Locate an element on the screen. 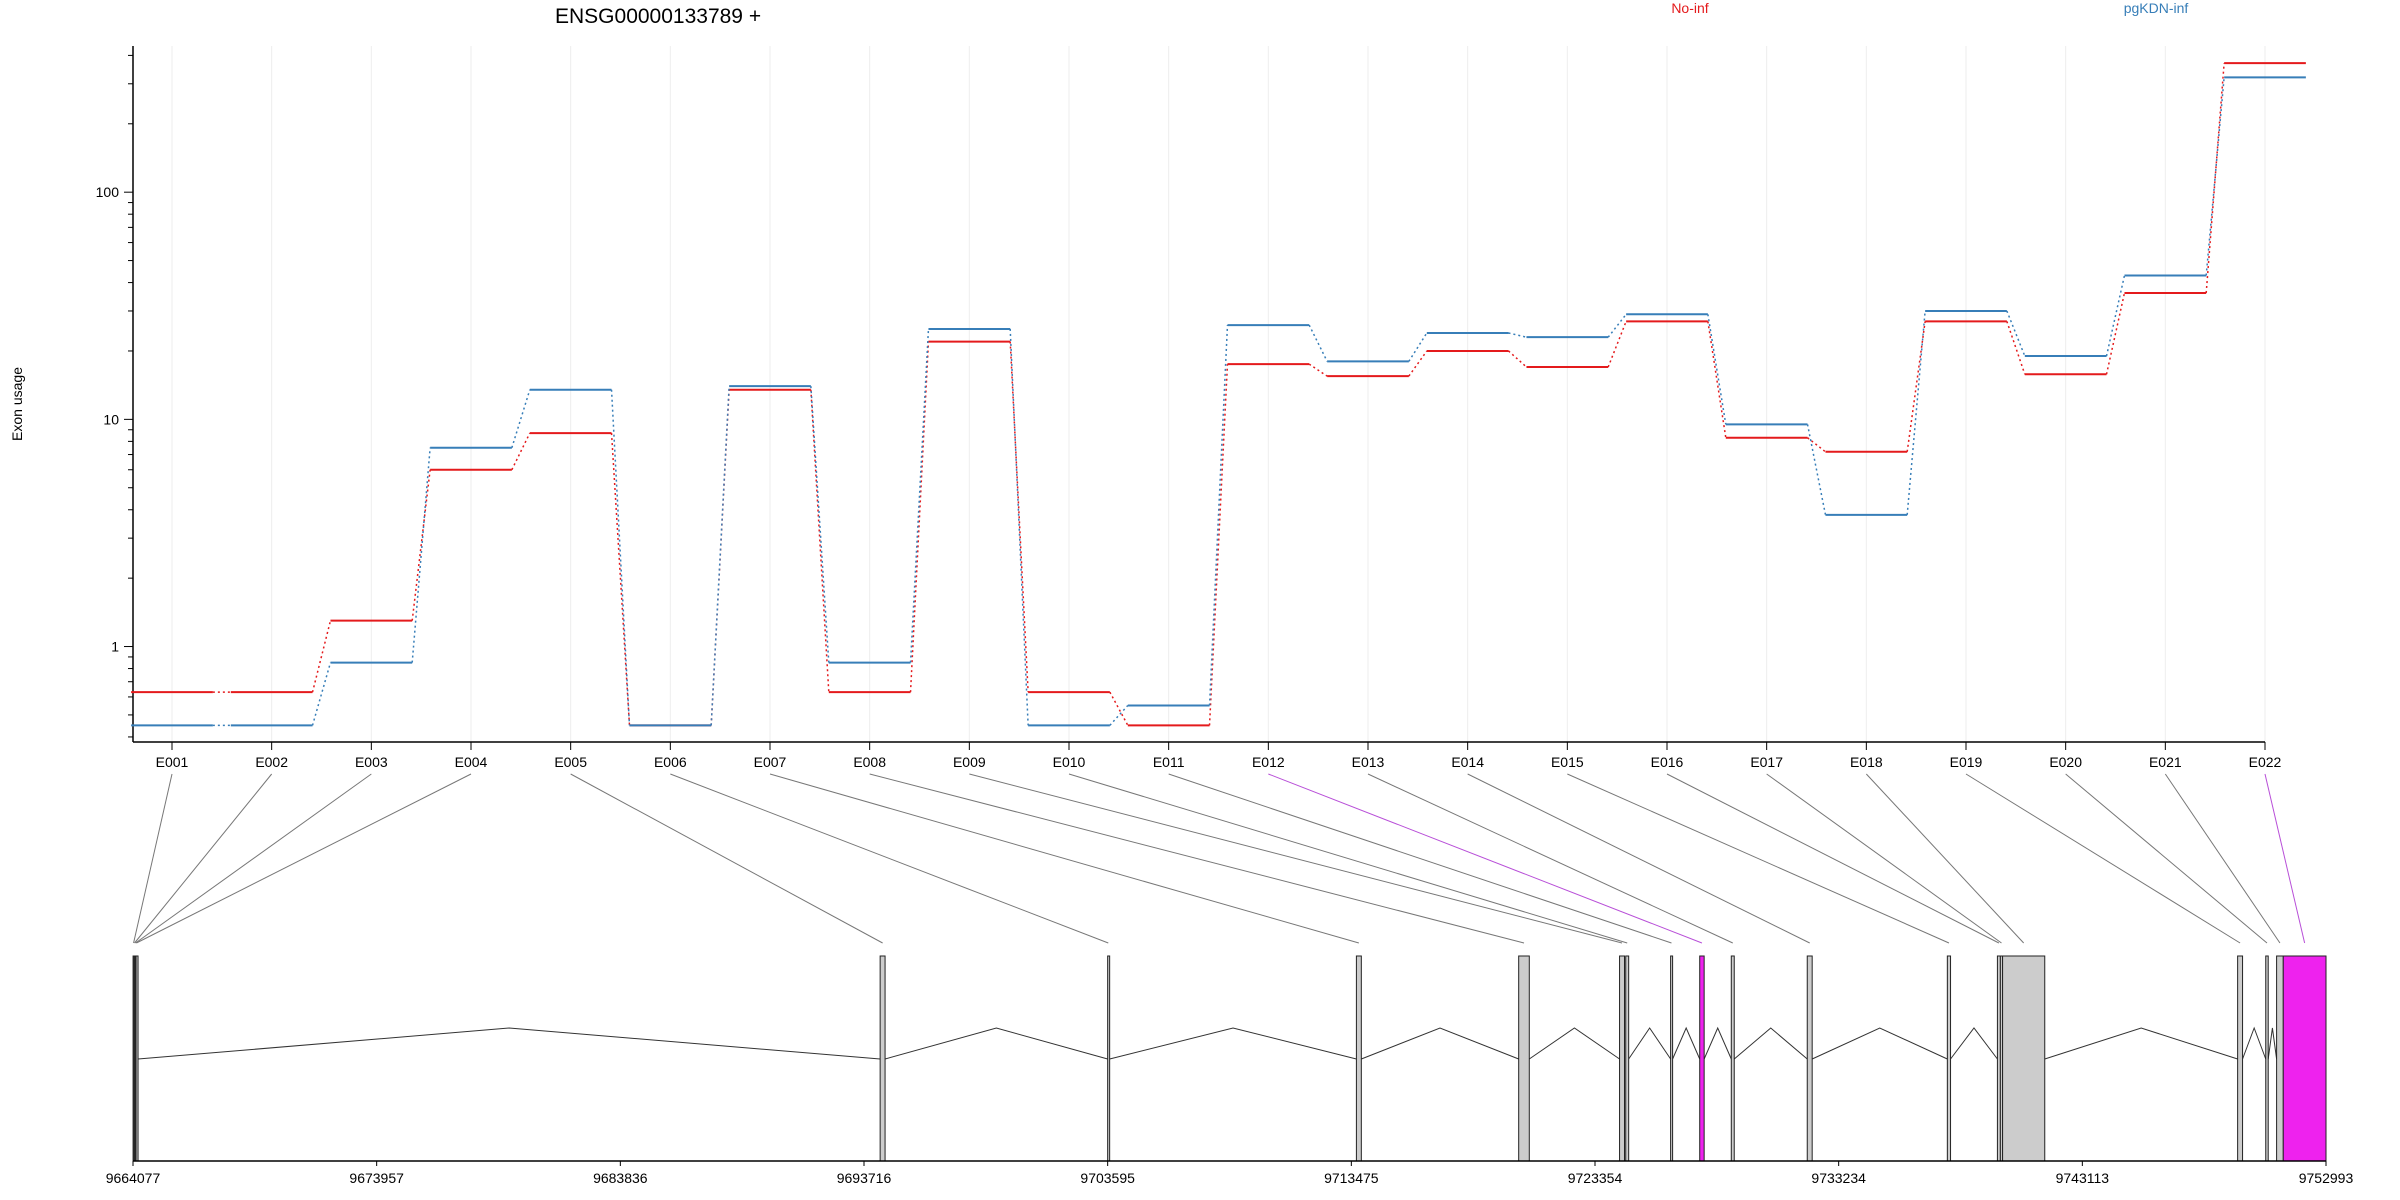 The image size is (2400, 1200). x-tick-label-e007: E007 is located at coordinates (770, 762).